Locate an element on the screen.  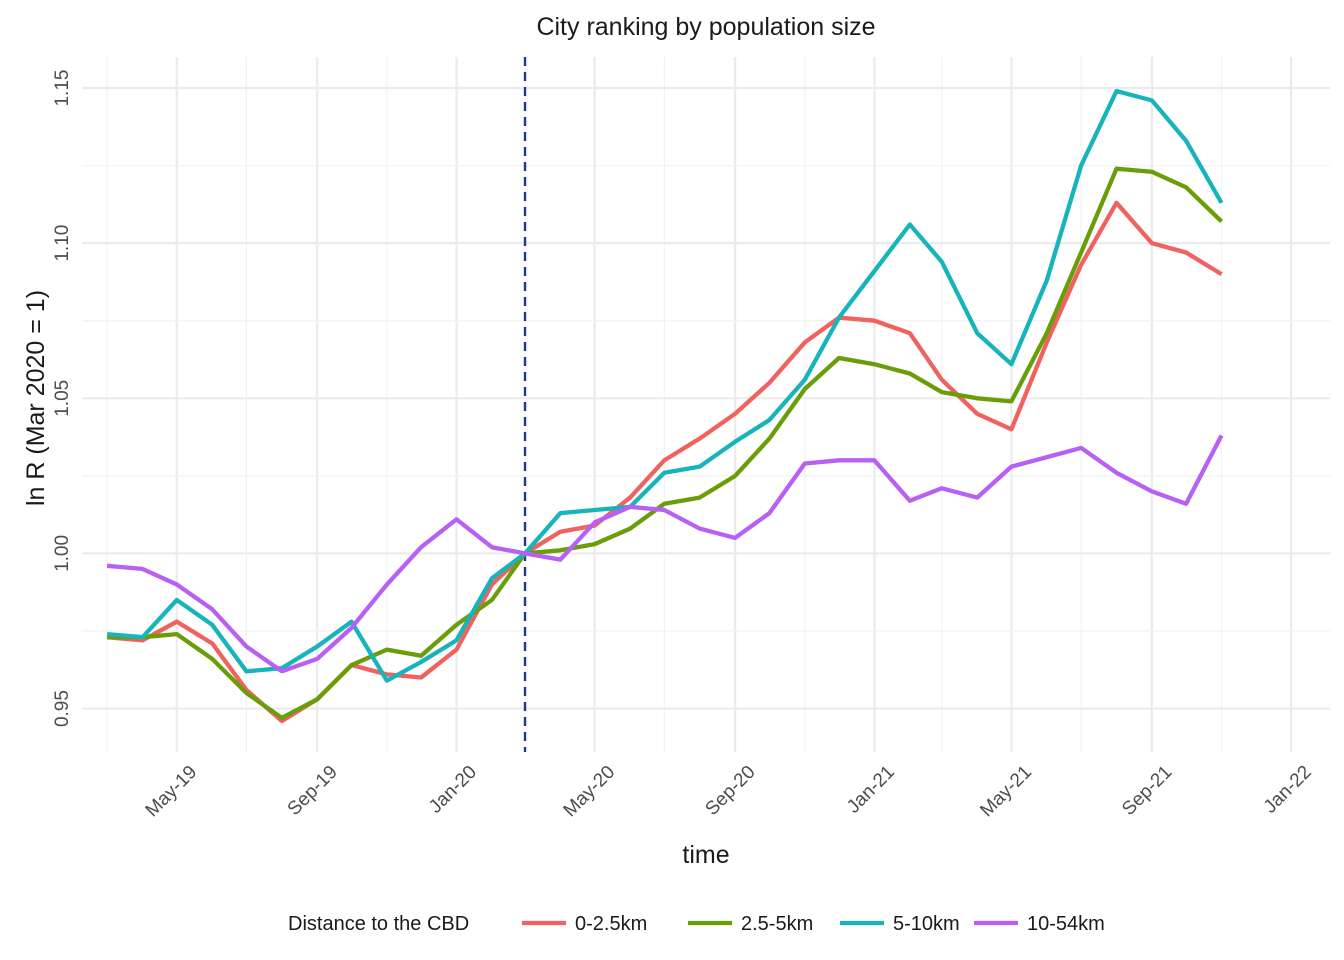
legend-items: 0-2.5km 2.5-5km 5-10km 10-54km is located at coordinates (813, 924).